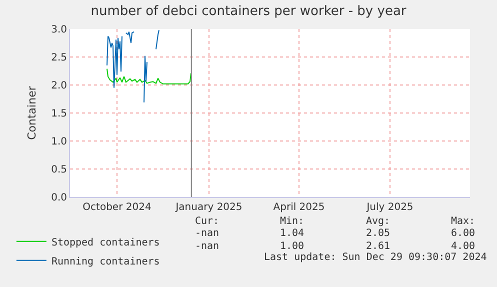  Describe the element at coordinates (463, 246) in the screenshot. I see `text: 4.00` at that location.